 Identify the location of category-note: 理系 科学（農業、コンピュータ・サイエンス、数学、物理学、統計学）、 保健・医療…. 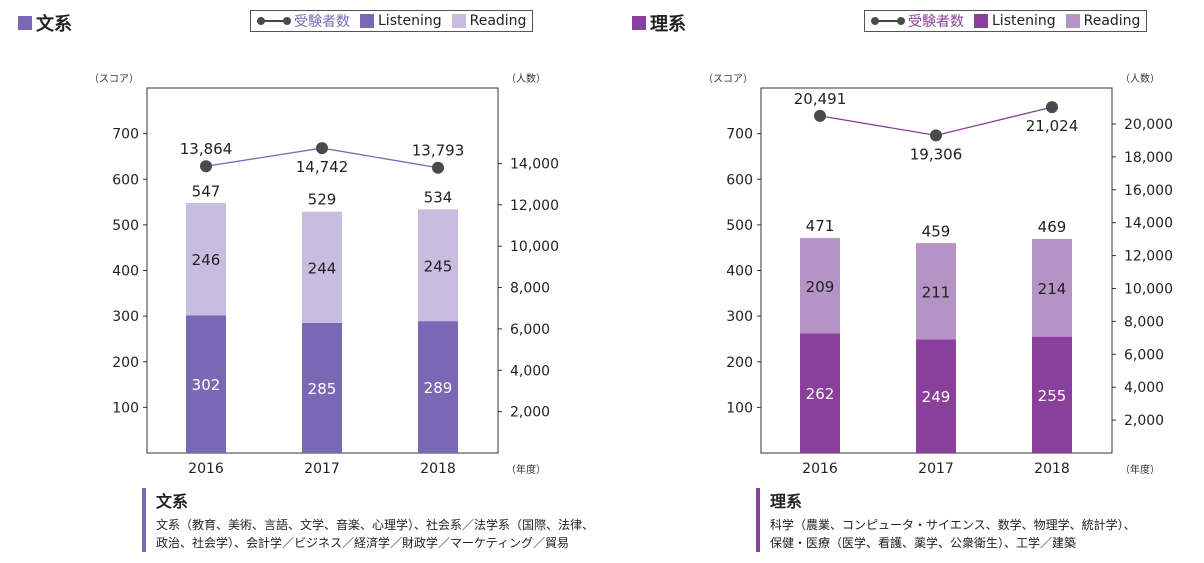
(946, 520).